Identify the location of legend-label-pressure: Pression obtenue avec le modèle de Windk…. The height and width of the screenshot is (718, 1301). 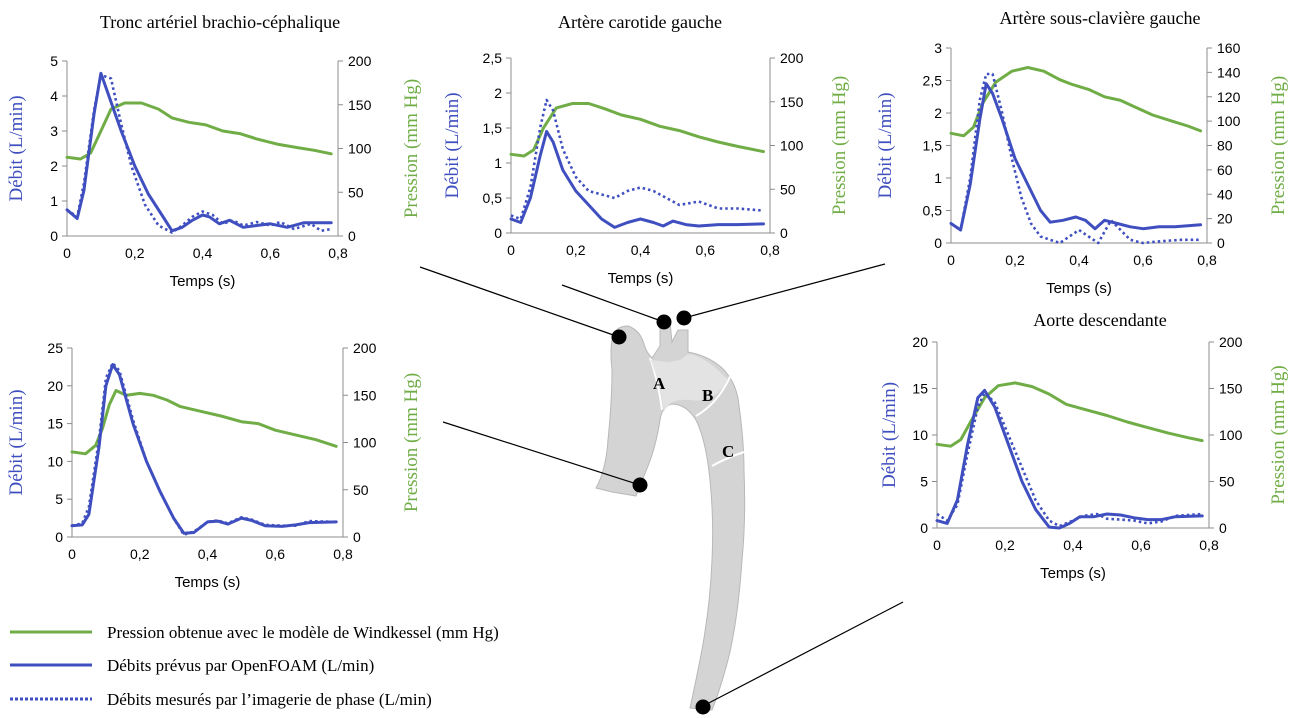
(303, 632).